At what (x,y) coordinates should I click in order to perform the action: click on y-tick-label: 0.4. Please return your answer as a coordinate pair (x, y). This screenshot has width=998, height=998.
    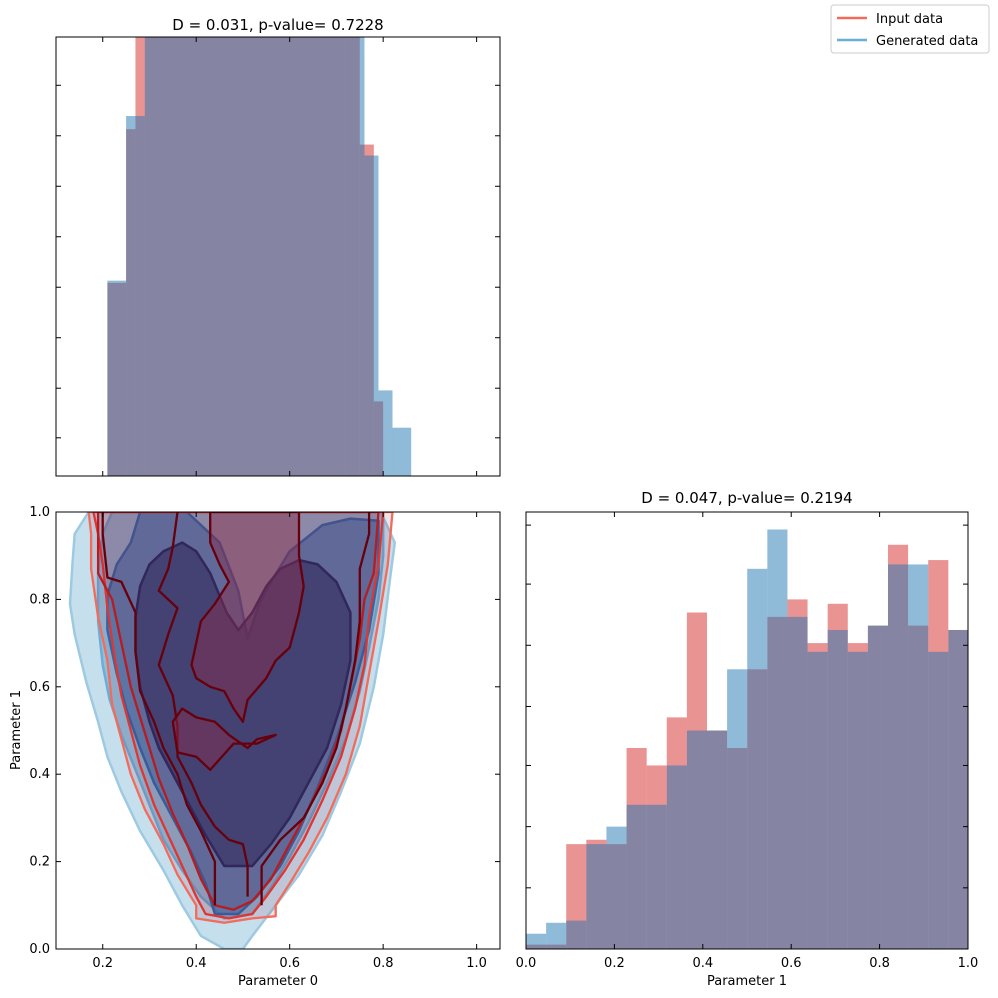
    Looking at the image, I should click on (39, 774).